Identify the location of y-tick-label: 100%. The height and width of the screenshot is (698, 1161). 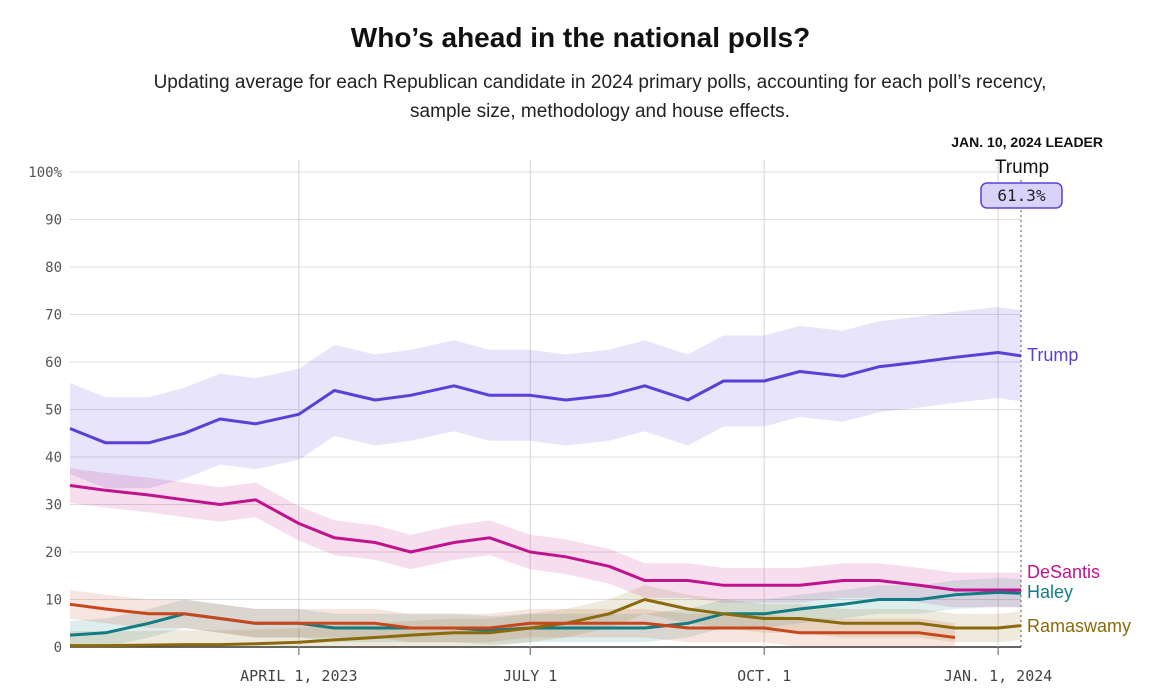
(45, 173).